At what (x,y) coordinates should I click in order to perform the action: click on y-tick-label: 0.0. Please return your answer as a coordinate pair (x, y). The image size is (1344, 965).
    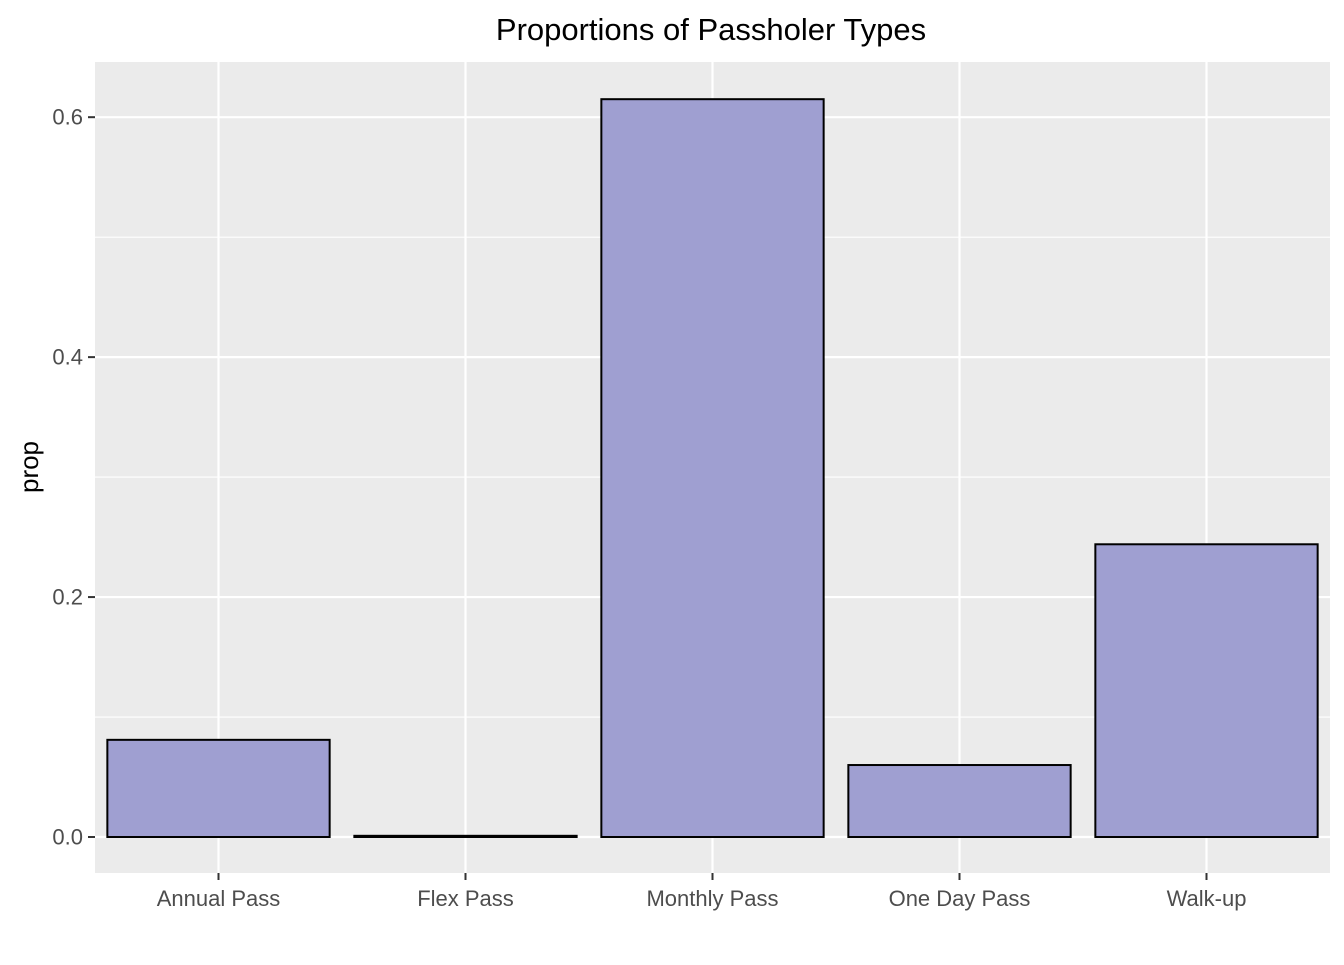
    Looking at the image, I should click on (67, 837).